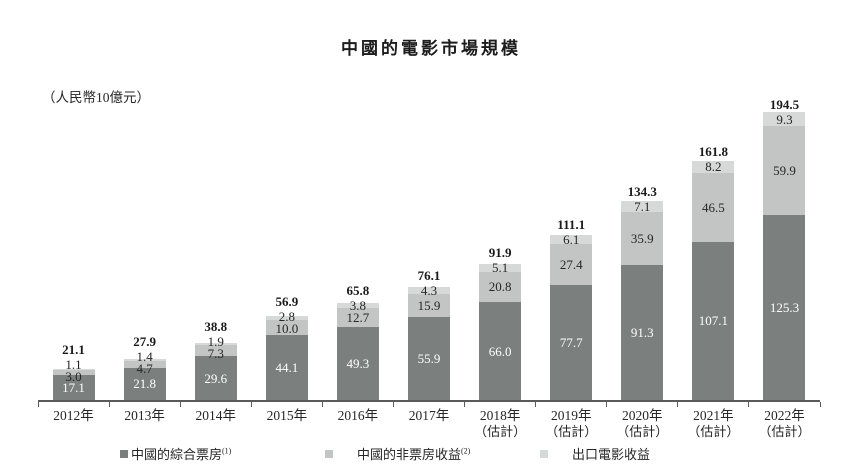 The image size is (862, 475). I want to click on bar-value-export-revenue: 8.2, so click(713, 167).